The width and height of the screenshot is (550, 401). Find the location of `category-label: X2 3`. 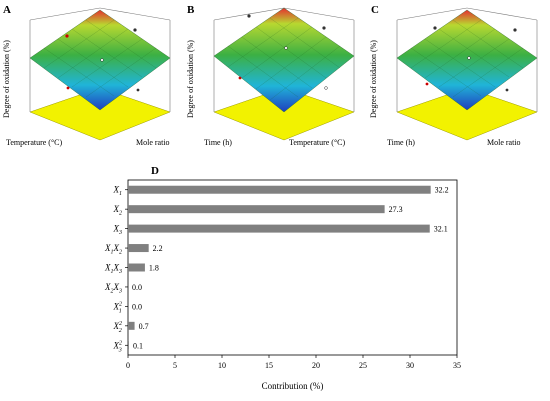

category-label: X2 3 is located at coordinates (118, 346).